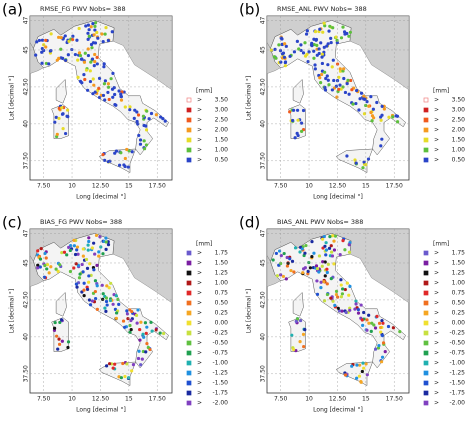 Image resolution: width=474 pixels, height=426 pixels. Describe the element at coordinates (457, 353) in the screenshot. I see `legend-label: -0.75` at that location.